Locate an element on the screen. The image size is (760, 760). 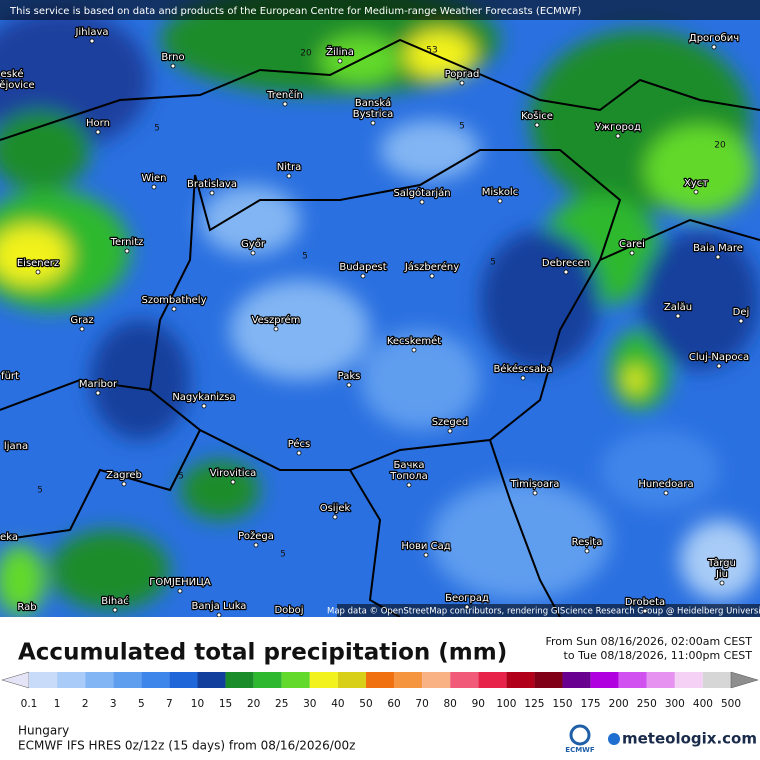
city-label: Virovitica is located at coordinates (233, 473).